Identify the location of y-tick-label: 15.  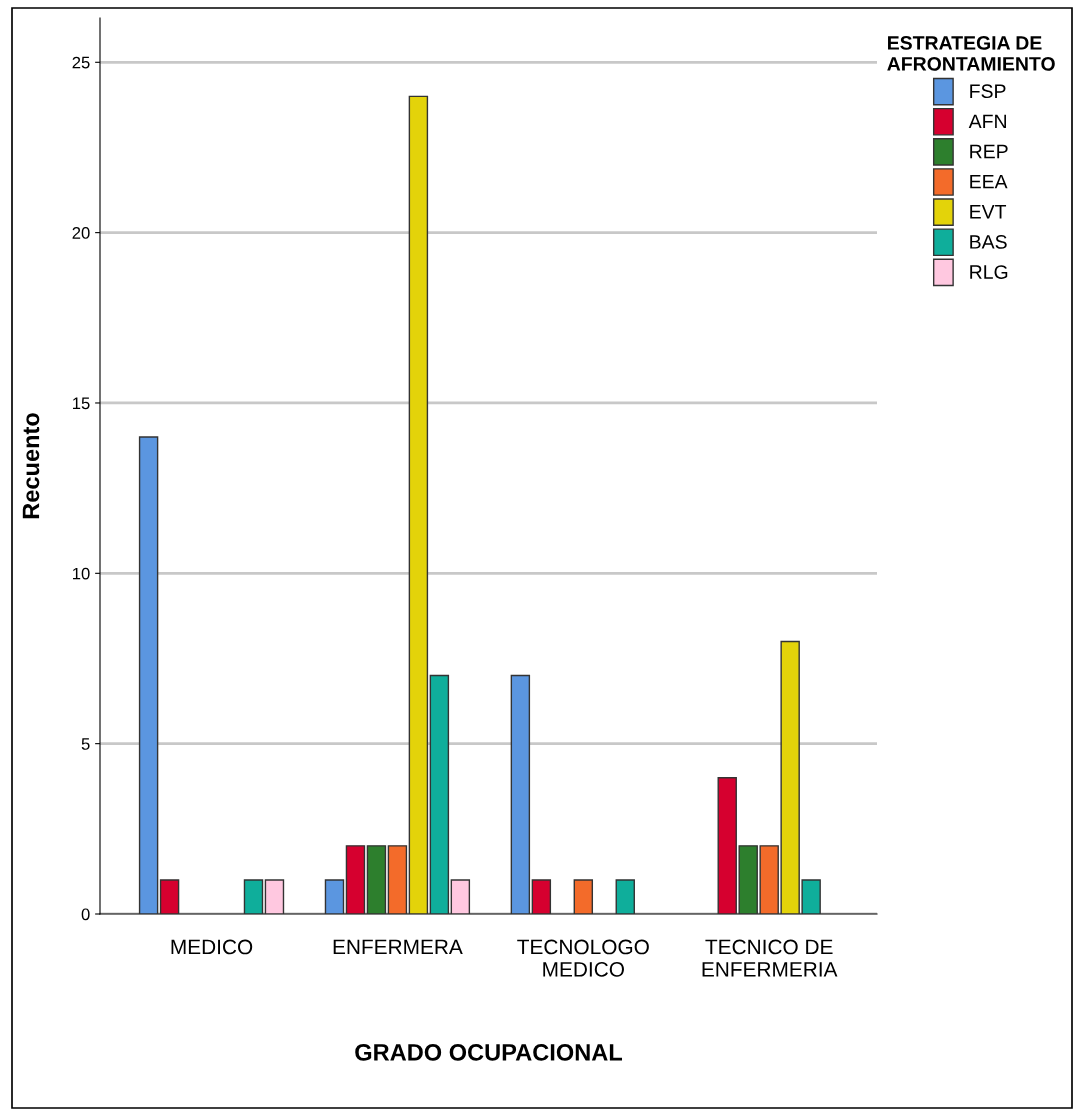
(81, 403).